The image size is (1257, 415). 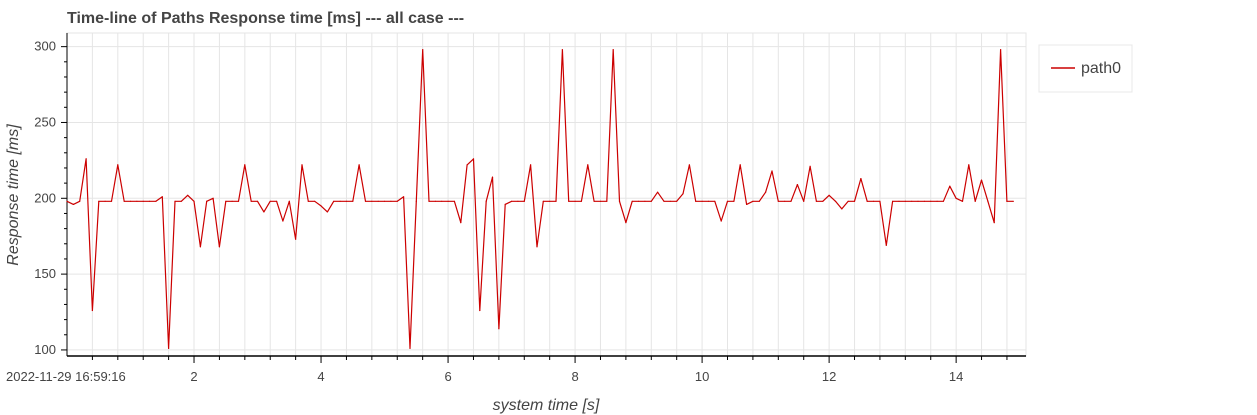 I want to click on y-tick-label: 300, so click(x=45, y=46).